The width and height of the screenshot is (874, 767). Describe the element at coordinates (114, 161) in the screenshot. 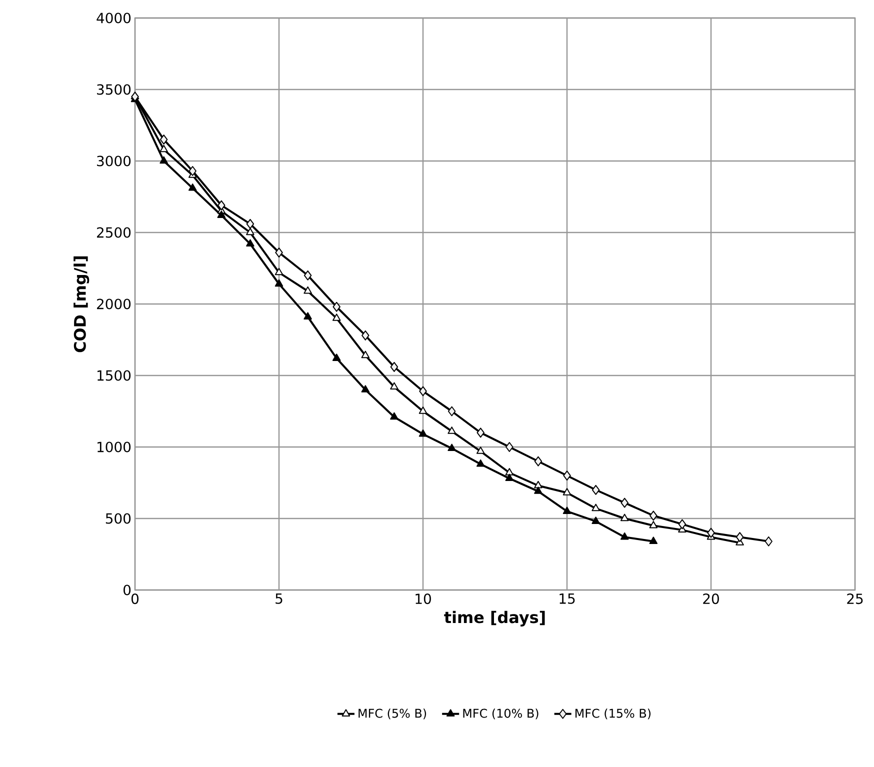

I see `y-tick-label: 3000` at that location.